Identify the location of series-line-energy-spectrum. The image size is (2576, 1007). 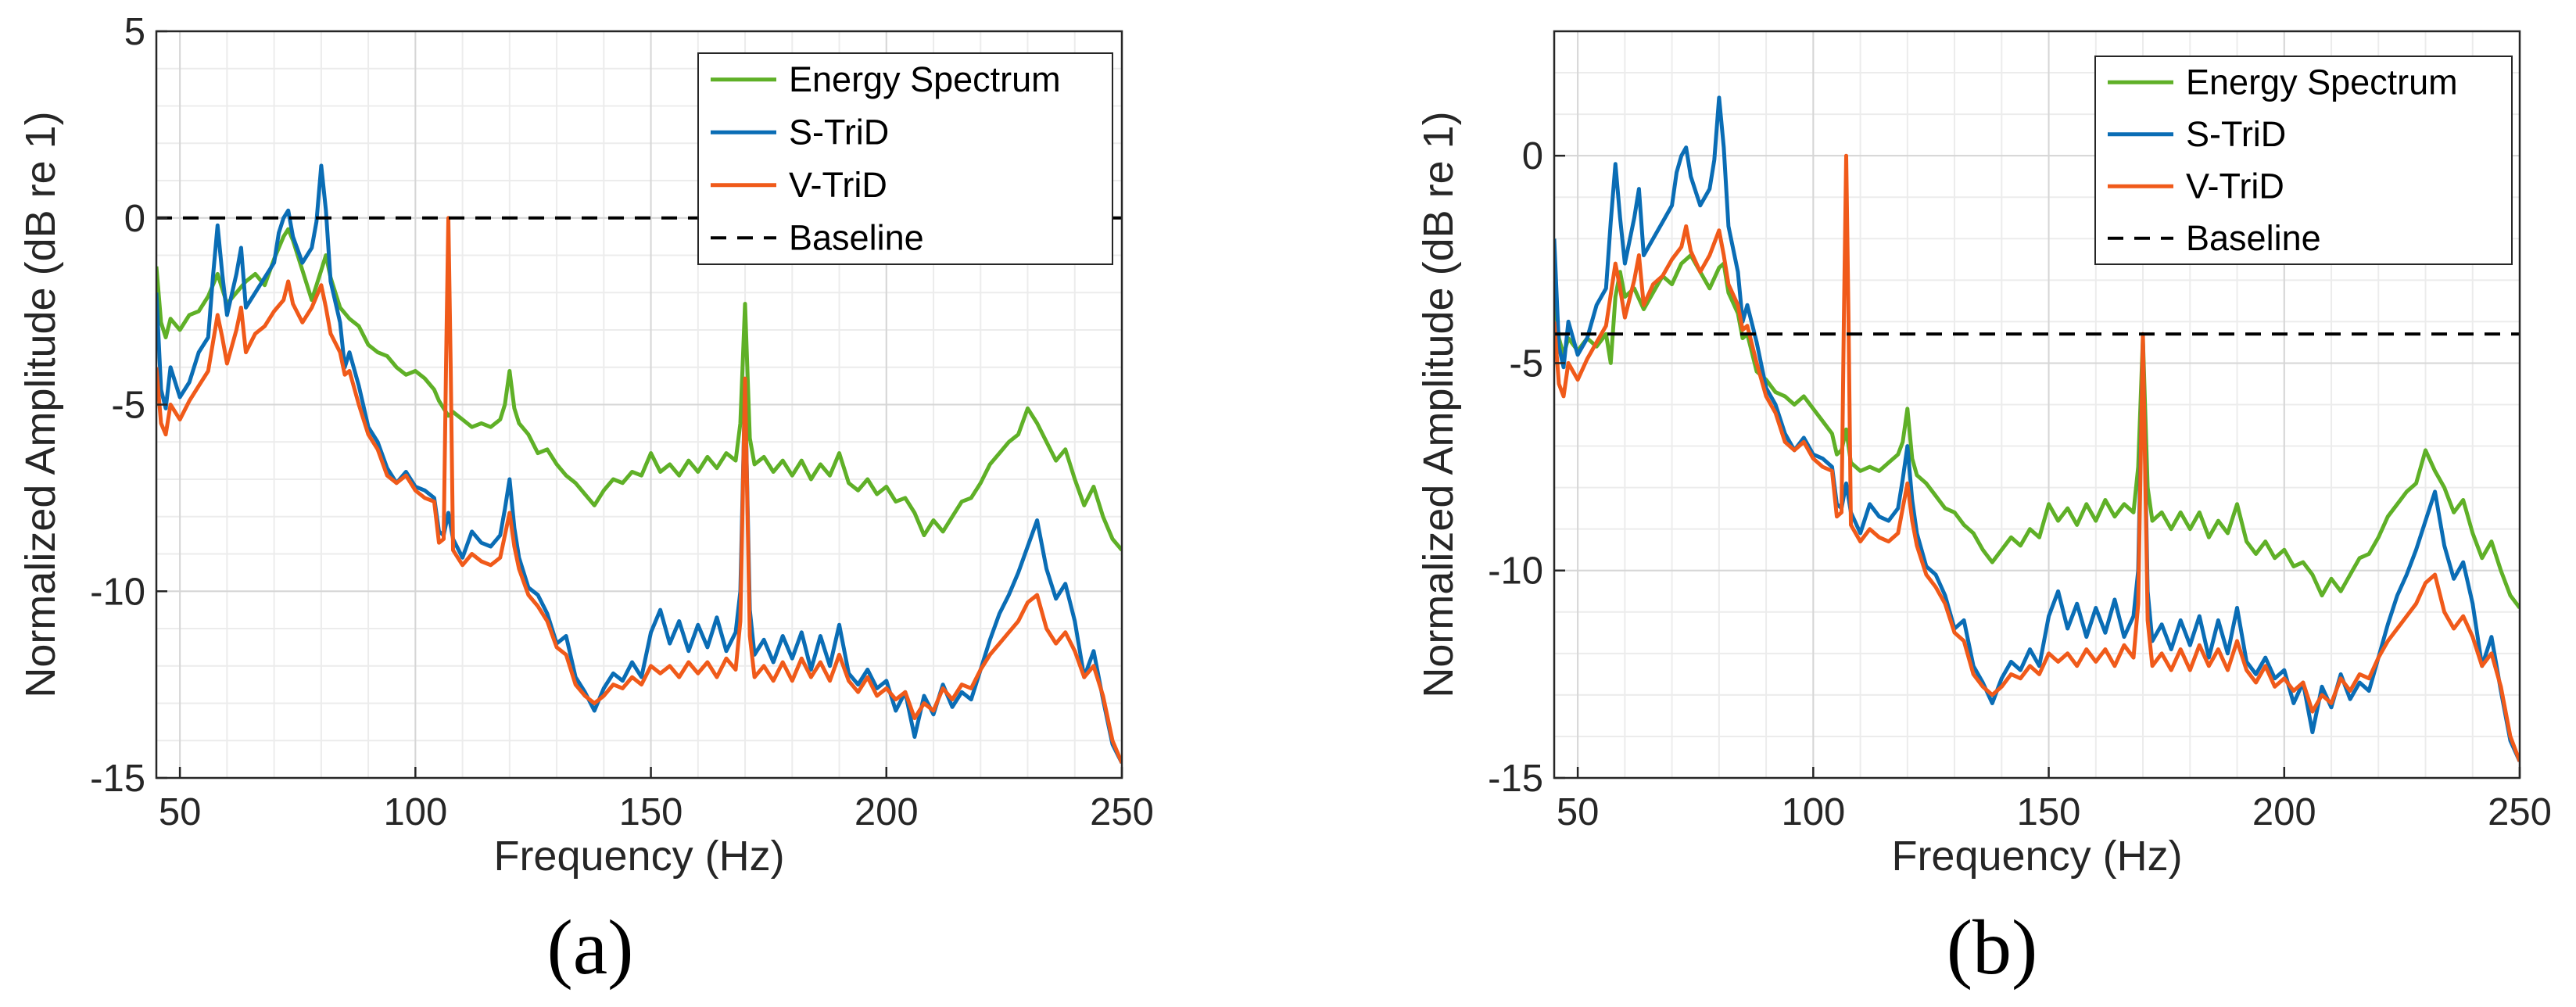
(639, 389).